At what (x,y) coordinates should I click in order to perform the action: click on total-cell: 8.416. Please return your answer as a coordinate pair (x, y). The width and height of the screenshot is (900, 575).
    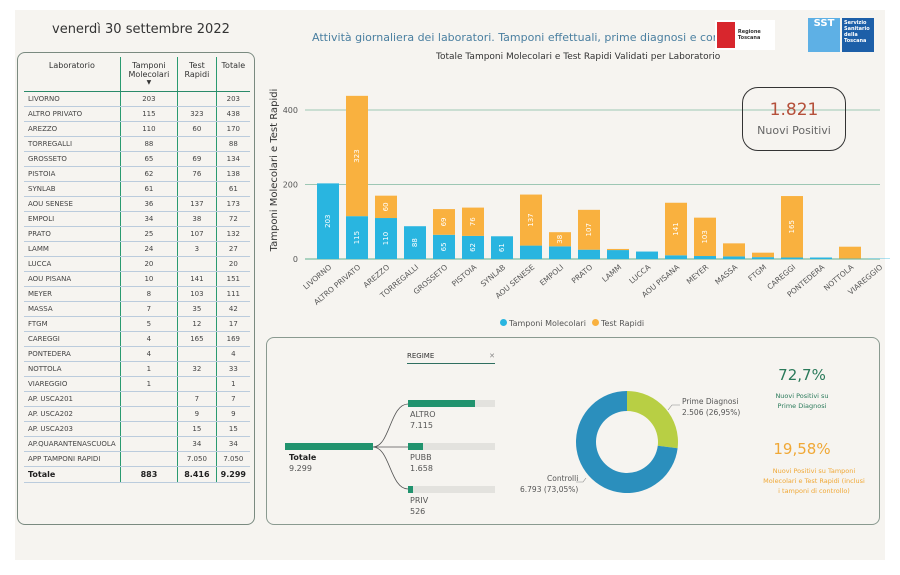
    Looking at the image, I should click on (197, 474).